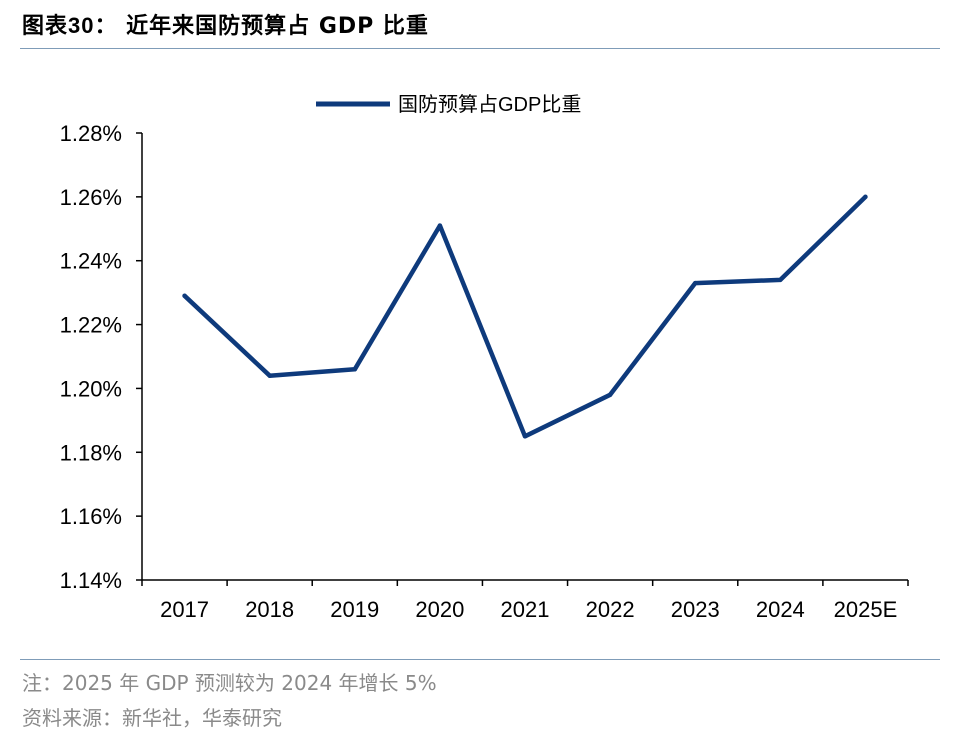 The width and height of the screenshot is (960, 741). Describe the element at coordinates (91, 452) in the screenshot. I see `y-tick-label: 1.18%` at that location.